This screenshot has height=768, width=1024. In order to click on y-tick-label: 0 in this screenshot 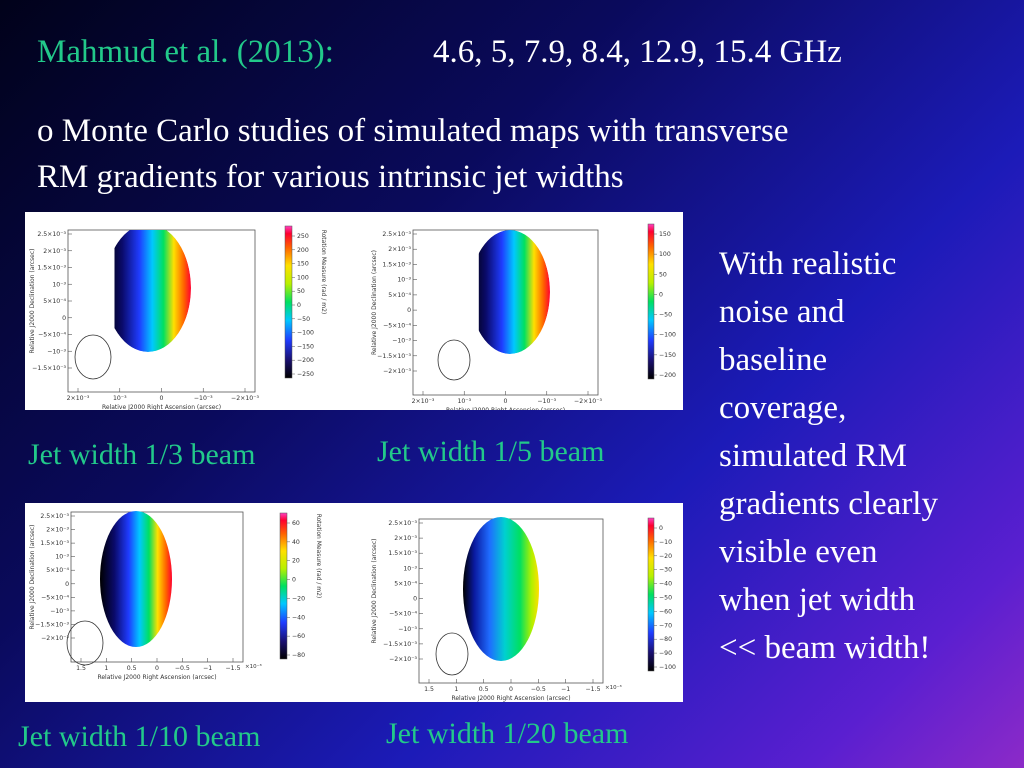, I will do `click(415, 599)`.